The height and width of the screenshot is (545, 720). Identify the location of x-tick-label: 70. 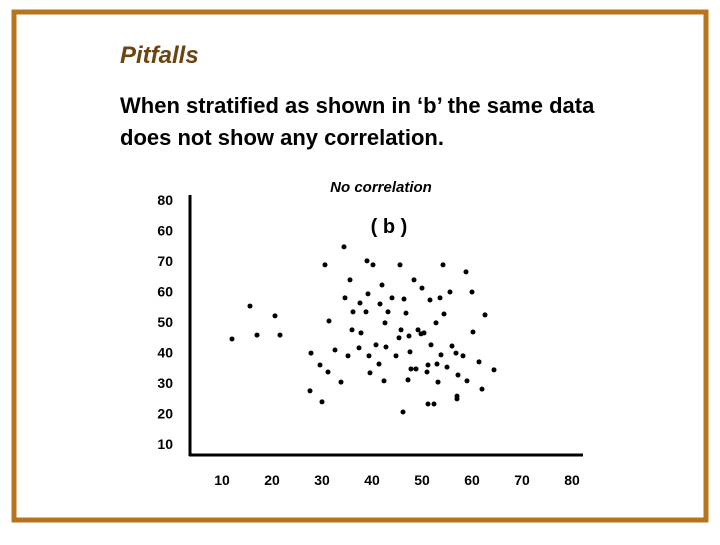
(522, 480).